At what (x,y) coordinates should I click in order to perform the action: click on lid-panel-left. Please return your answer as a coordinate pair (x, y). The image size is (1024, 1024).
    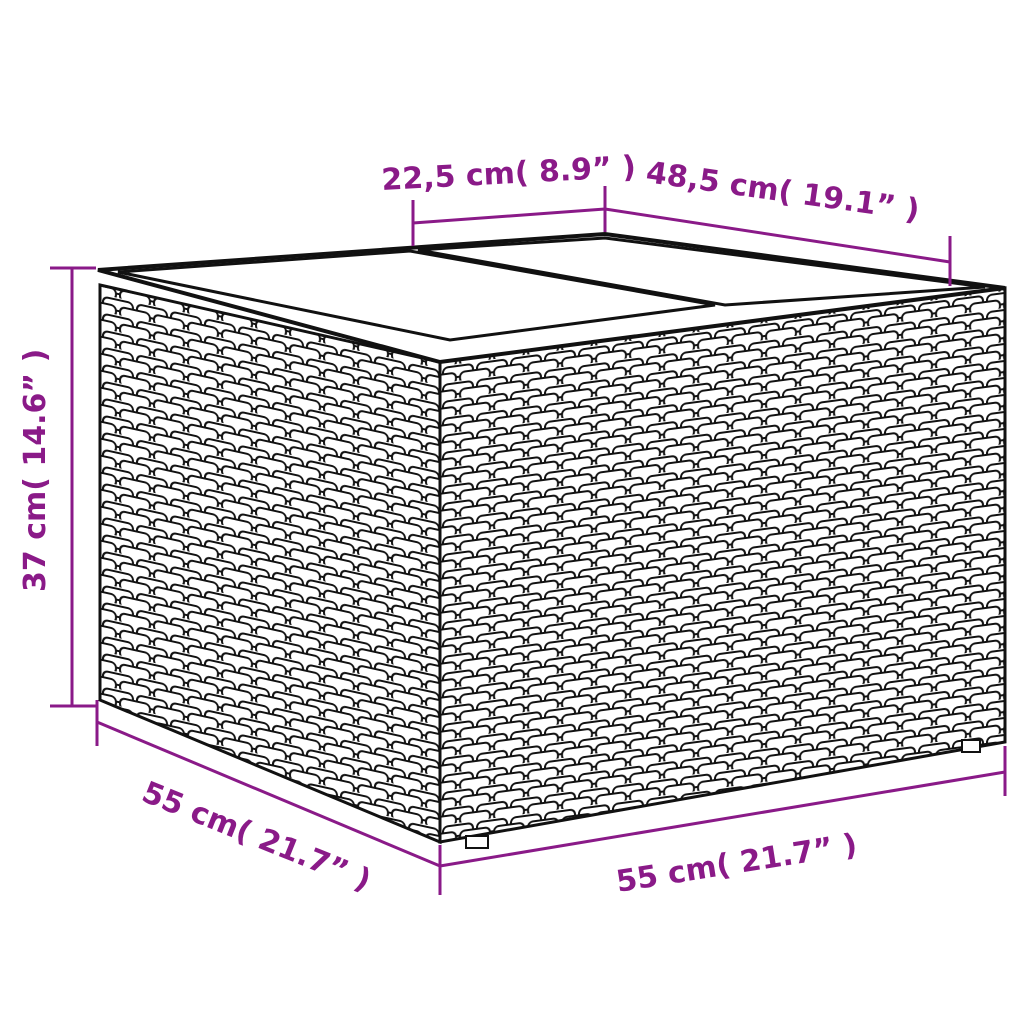
    Looking at the image, I should click on (416, 295).